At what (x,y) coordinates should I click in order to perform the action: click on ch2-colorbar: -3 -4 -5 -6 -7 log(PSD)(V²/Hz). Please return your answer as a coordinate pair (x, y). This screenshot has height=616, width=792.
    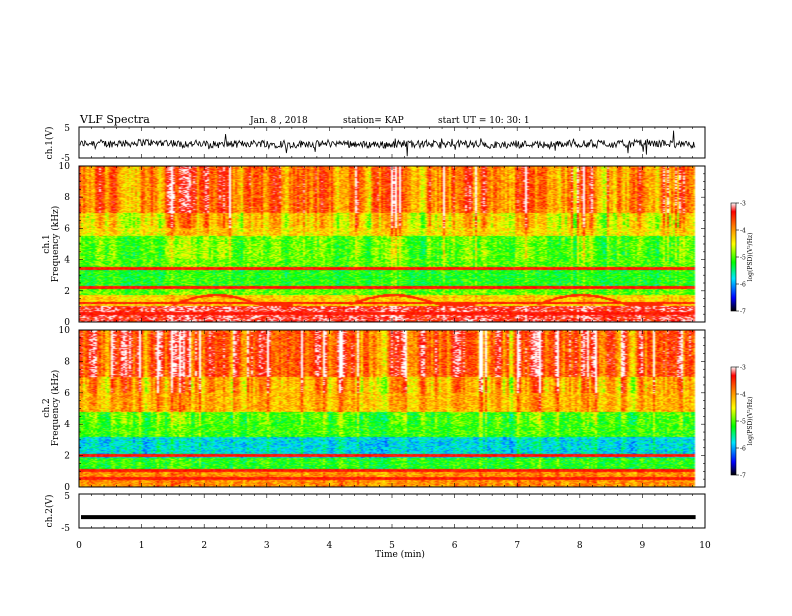
    Looking at the image, I should click on (742, 422).